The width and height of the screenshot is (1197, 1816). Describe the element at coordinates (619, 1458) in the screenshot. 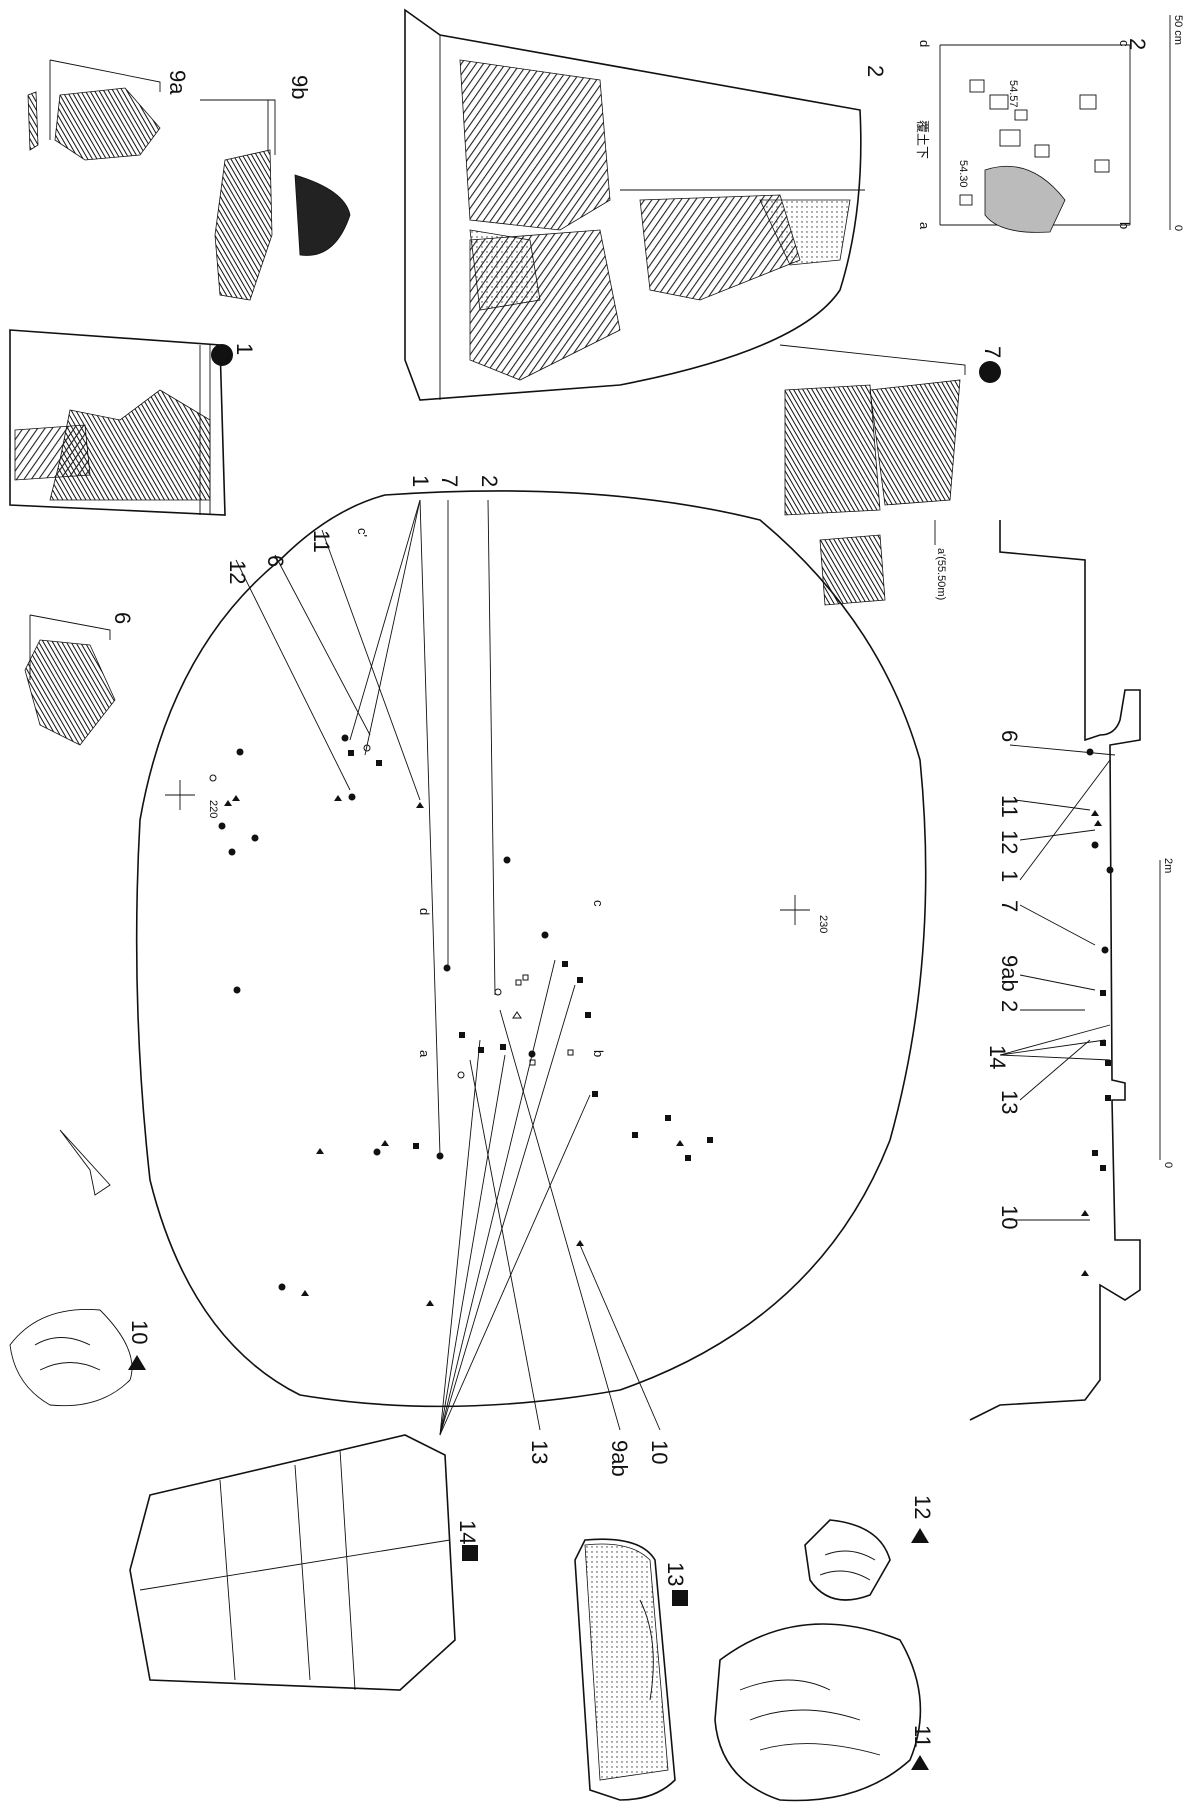

I see `plan-leader-9ab: 9ab` at that location.